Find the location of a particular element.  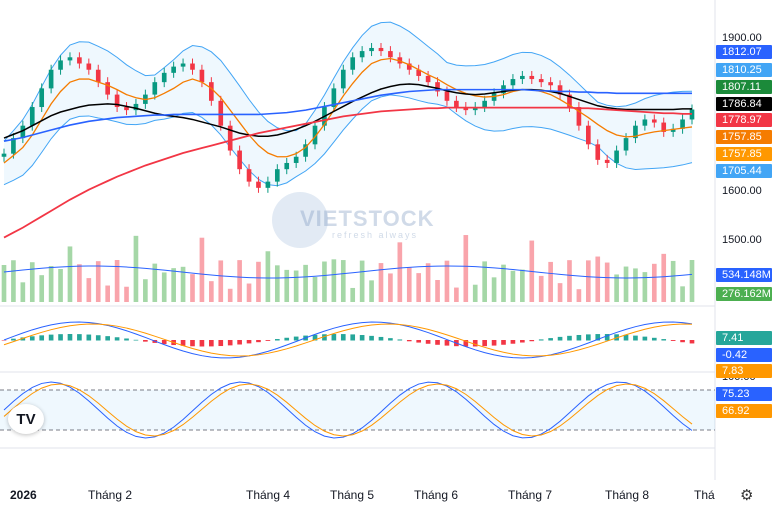

watermark-text: VIETSTOCK is located at coordinates (367, 218).